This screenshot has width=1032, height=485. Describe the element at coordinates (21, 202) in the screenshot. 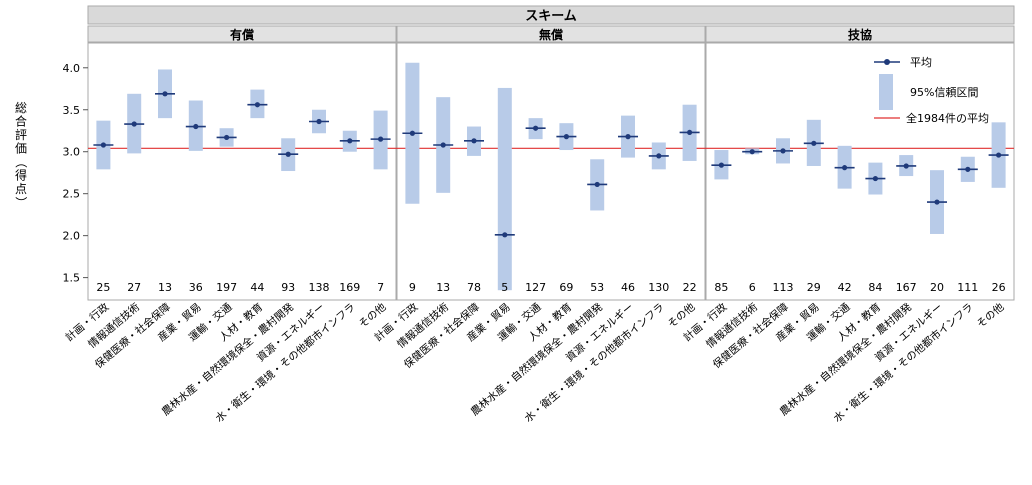

I see `y-axis-title-char: ）` at that location.